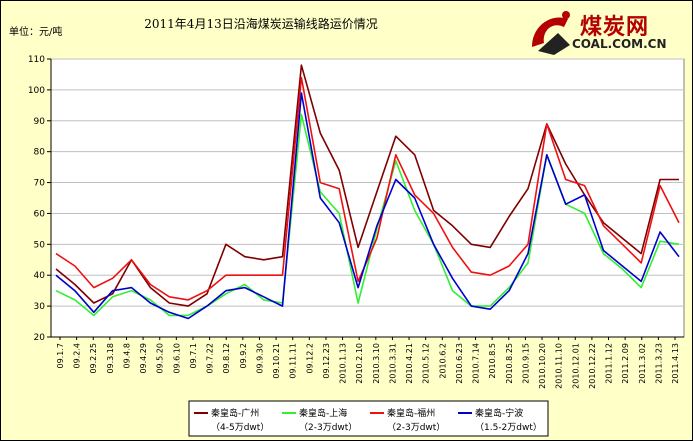 This screenshot has height=441, width=693. What do you see at coordinates (426, 363) in the screenshot?
I see `x-tick-label: 2010.5.12` at bounding box center [426, 363].